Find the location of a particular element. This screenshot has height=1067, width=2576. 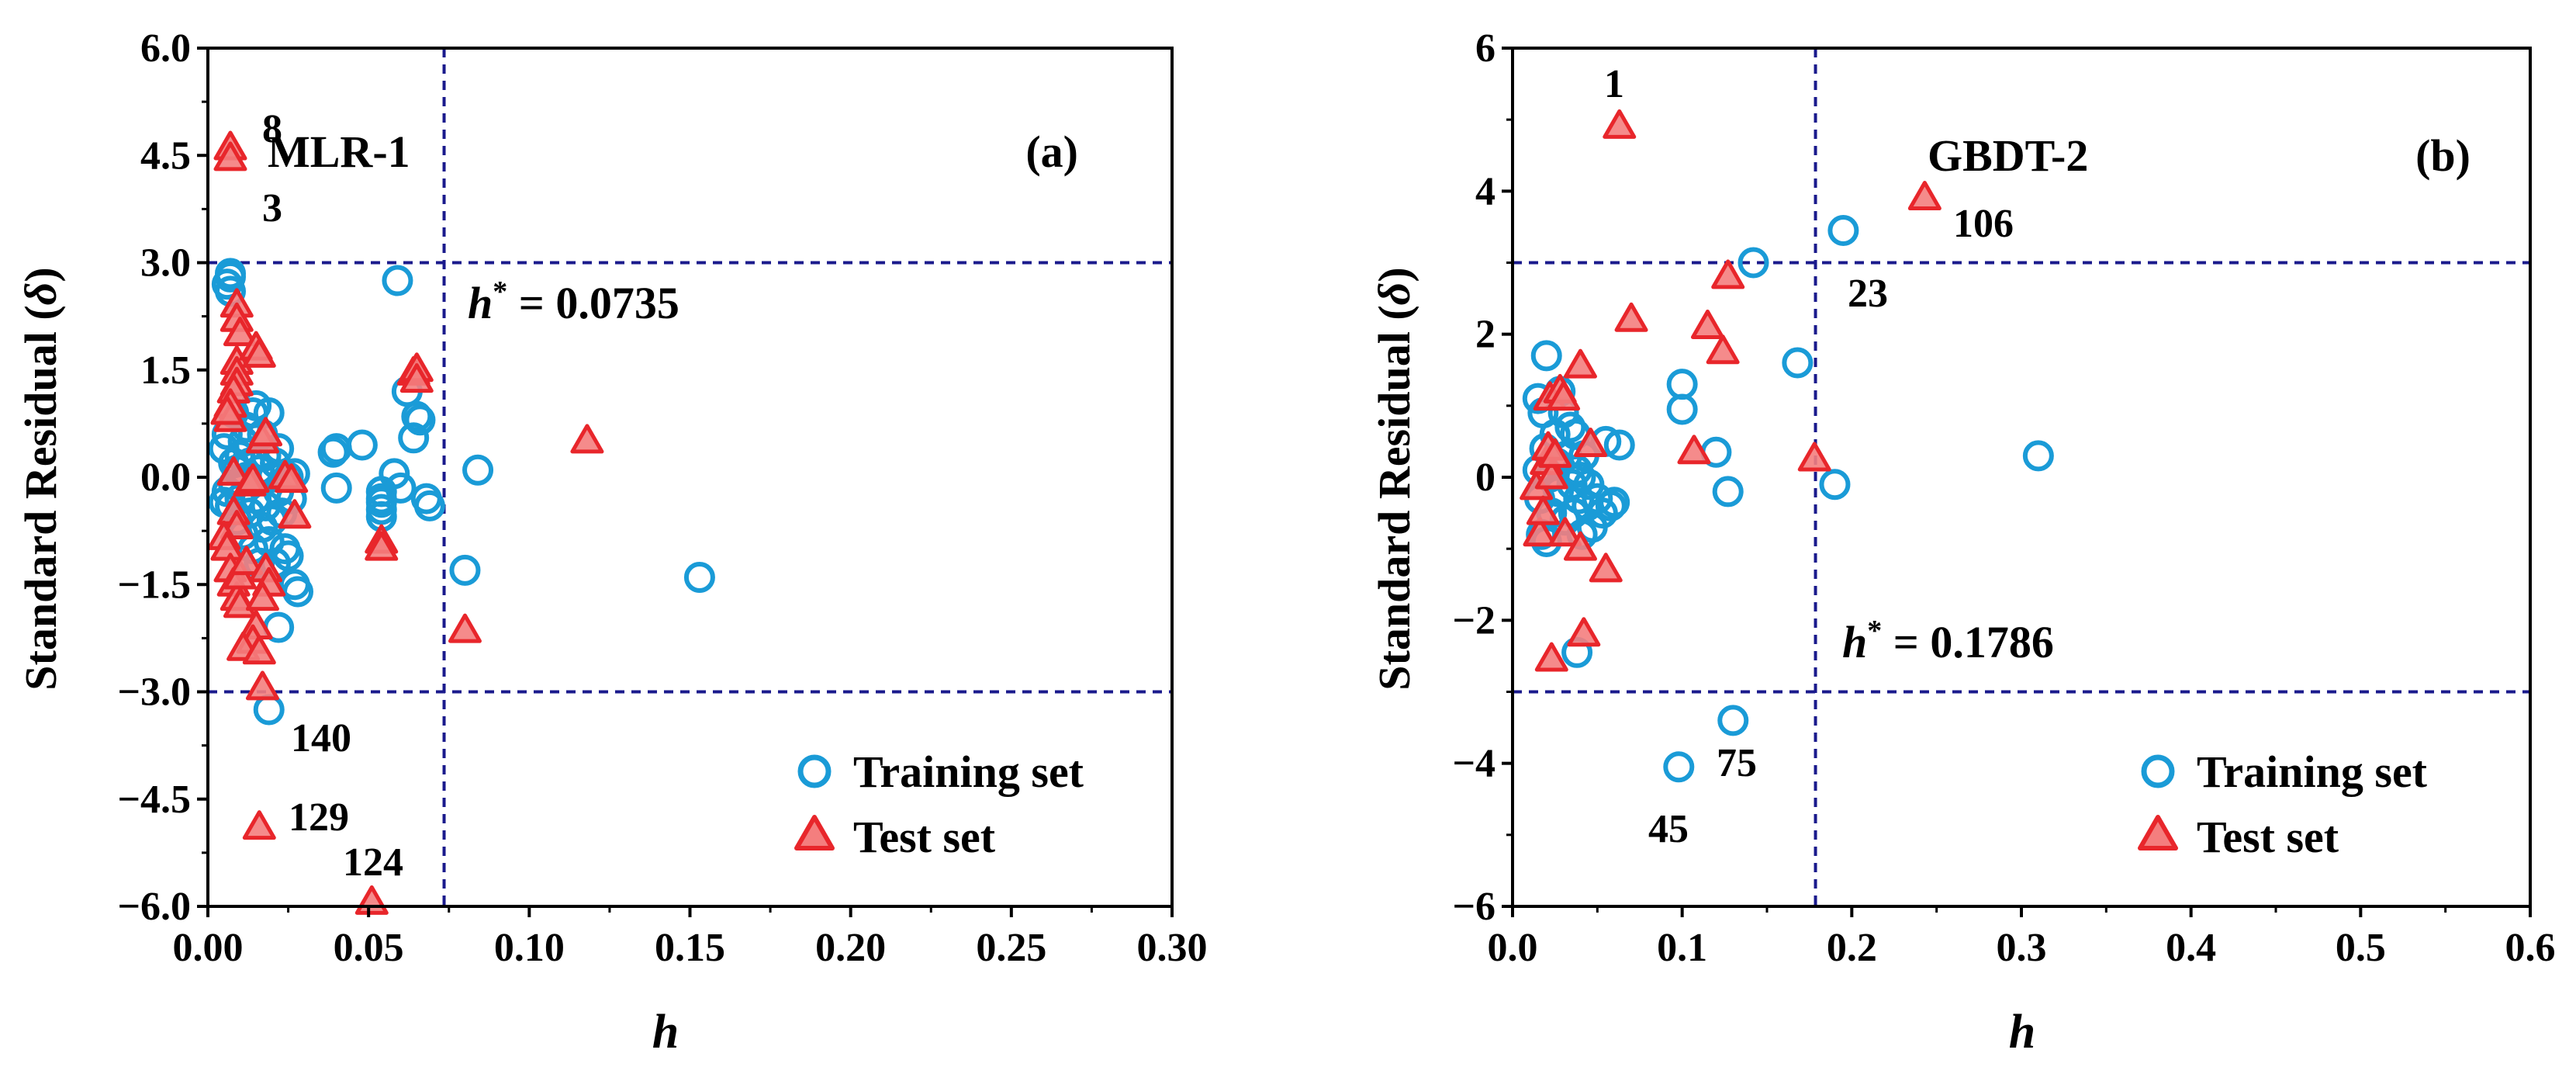

panel-b-y-tick-label-0: −6 is located at coordinates (1473, 907).